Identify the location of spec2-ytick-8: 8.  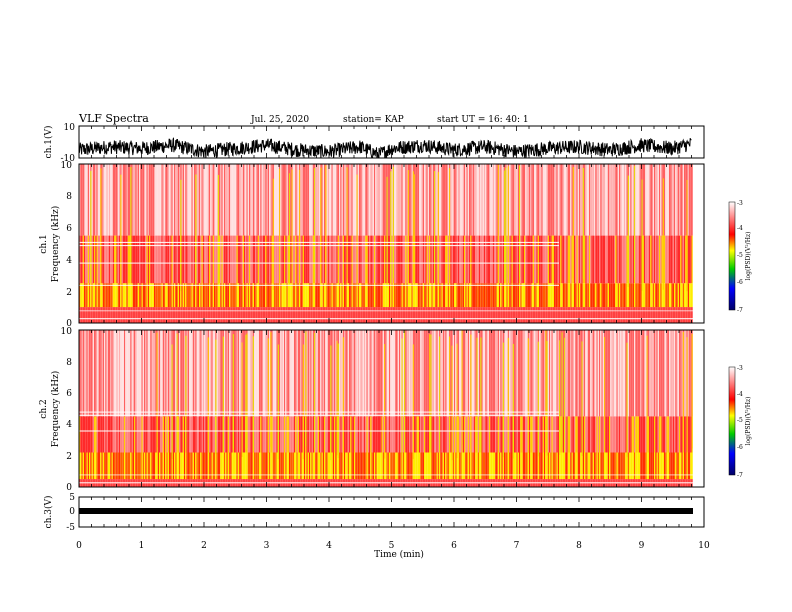
(69, 363).